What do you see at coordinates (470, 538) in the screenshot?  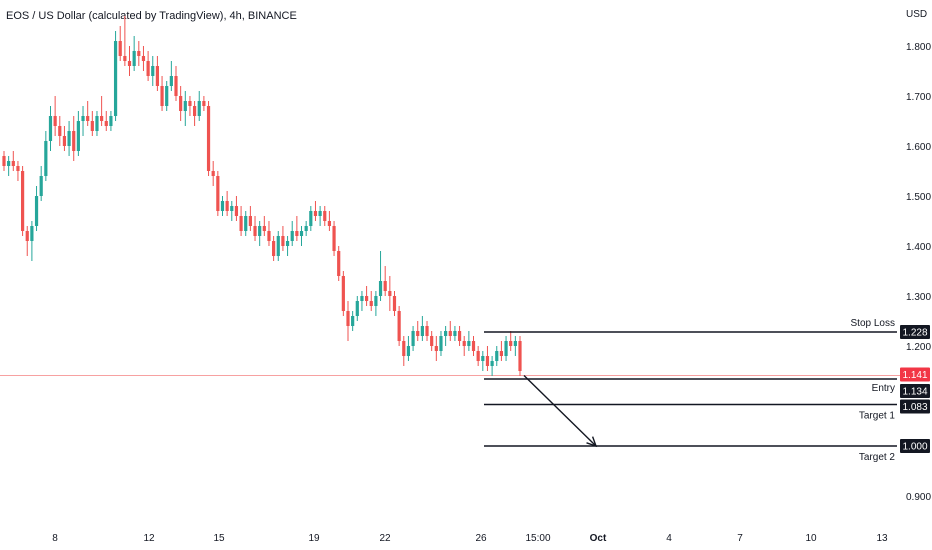 I see `time-axis: 8 12 15 19 22 26 15:00 Oct 4 7 10 13` at bounding box center [470, 538].